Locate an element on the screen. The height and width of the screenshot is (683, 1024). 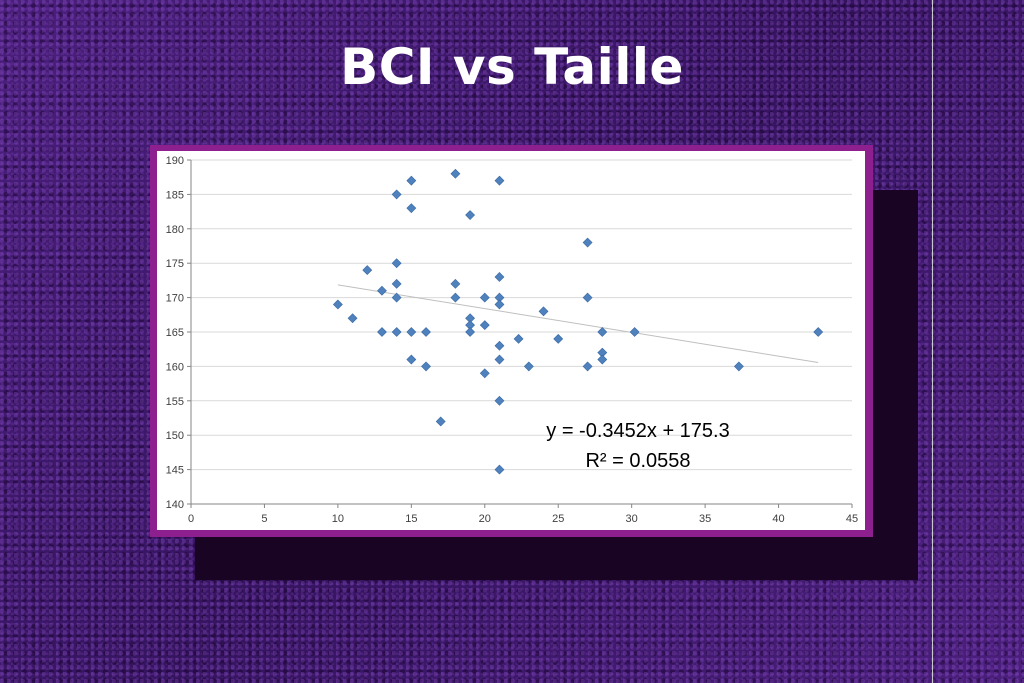
y-tick-label: 170 is located at coordinates (175, 299).